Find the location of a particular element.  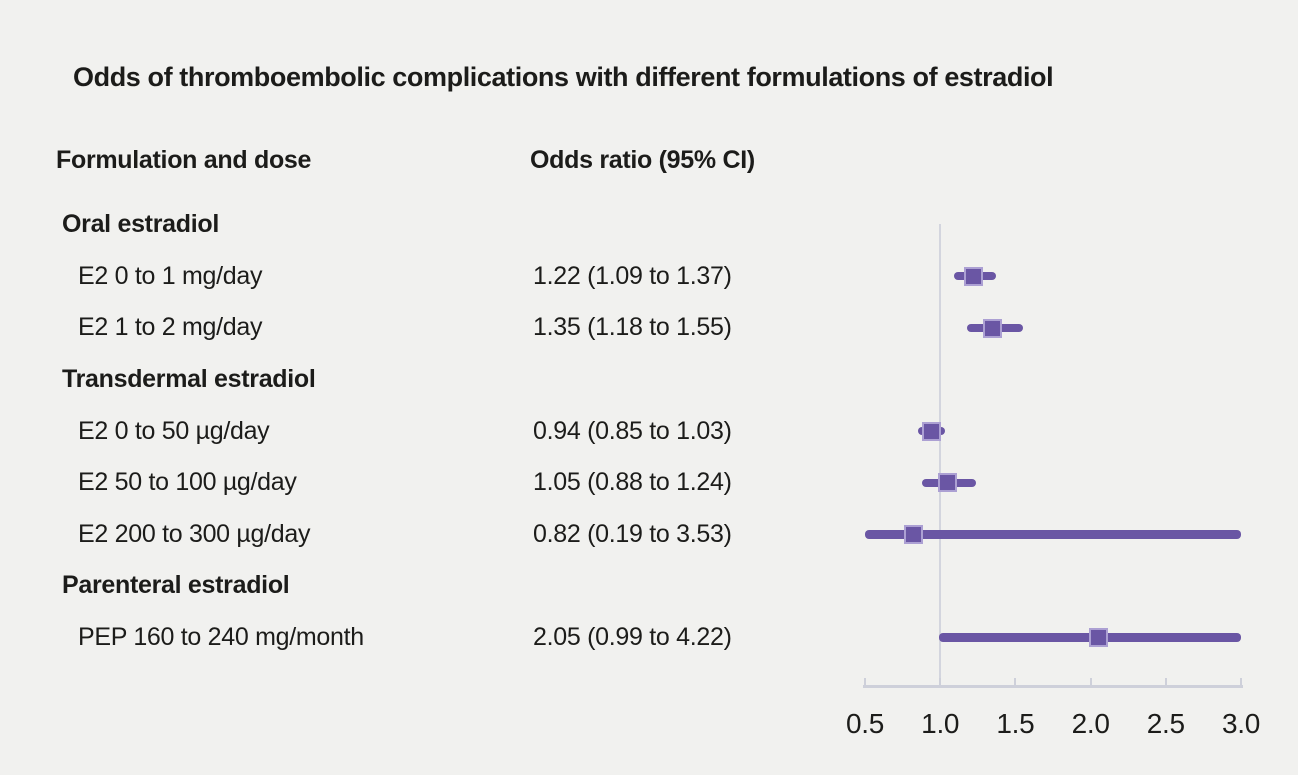

item-row: E2 0 to 50 µg/day 0.94 (0.85 to 1.03) is located at coordinates (415, 431).